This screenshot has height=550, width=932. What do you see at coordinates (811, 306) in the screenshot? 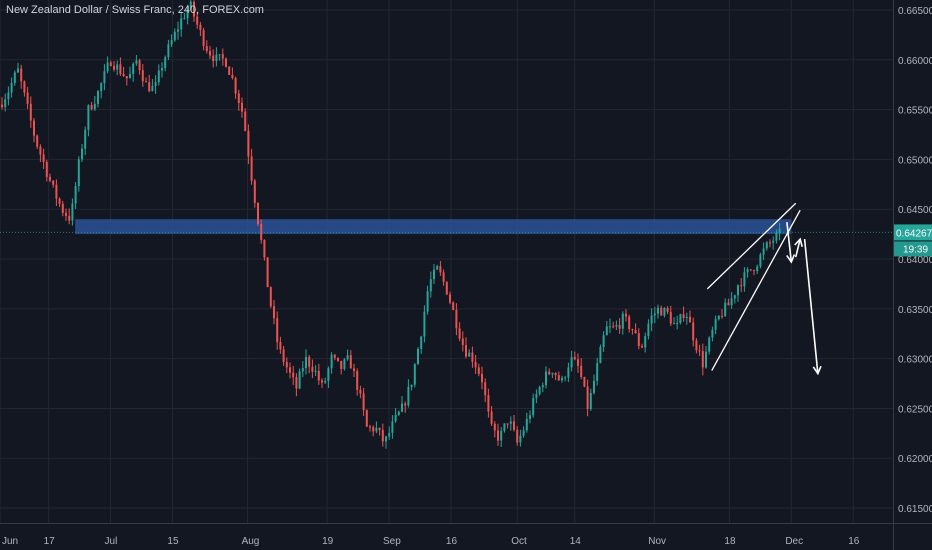
I see `forecast-arrow` at bounding box center [811, 306].